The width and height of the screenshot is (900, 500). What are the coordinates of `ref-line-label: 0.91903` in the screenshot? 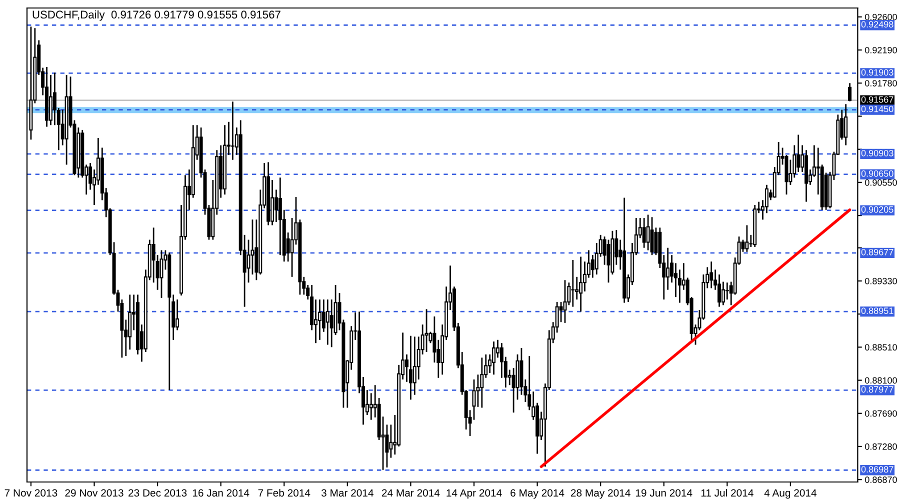 It's located at (877, 72).